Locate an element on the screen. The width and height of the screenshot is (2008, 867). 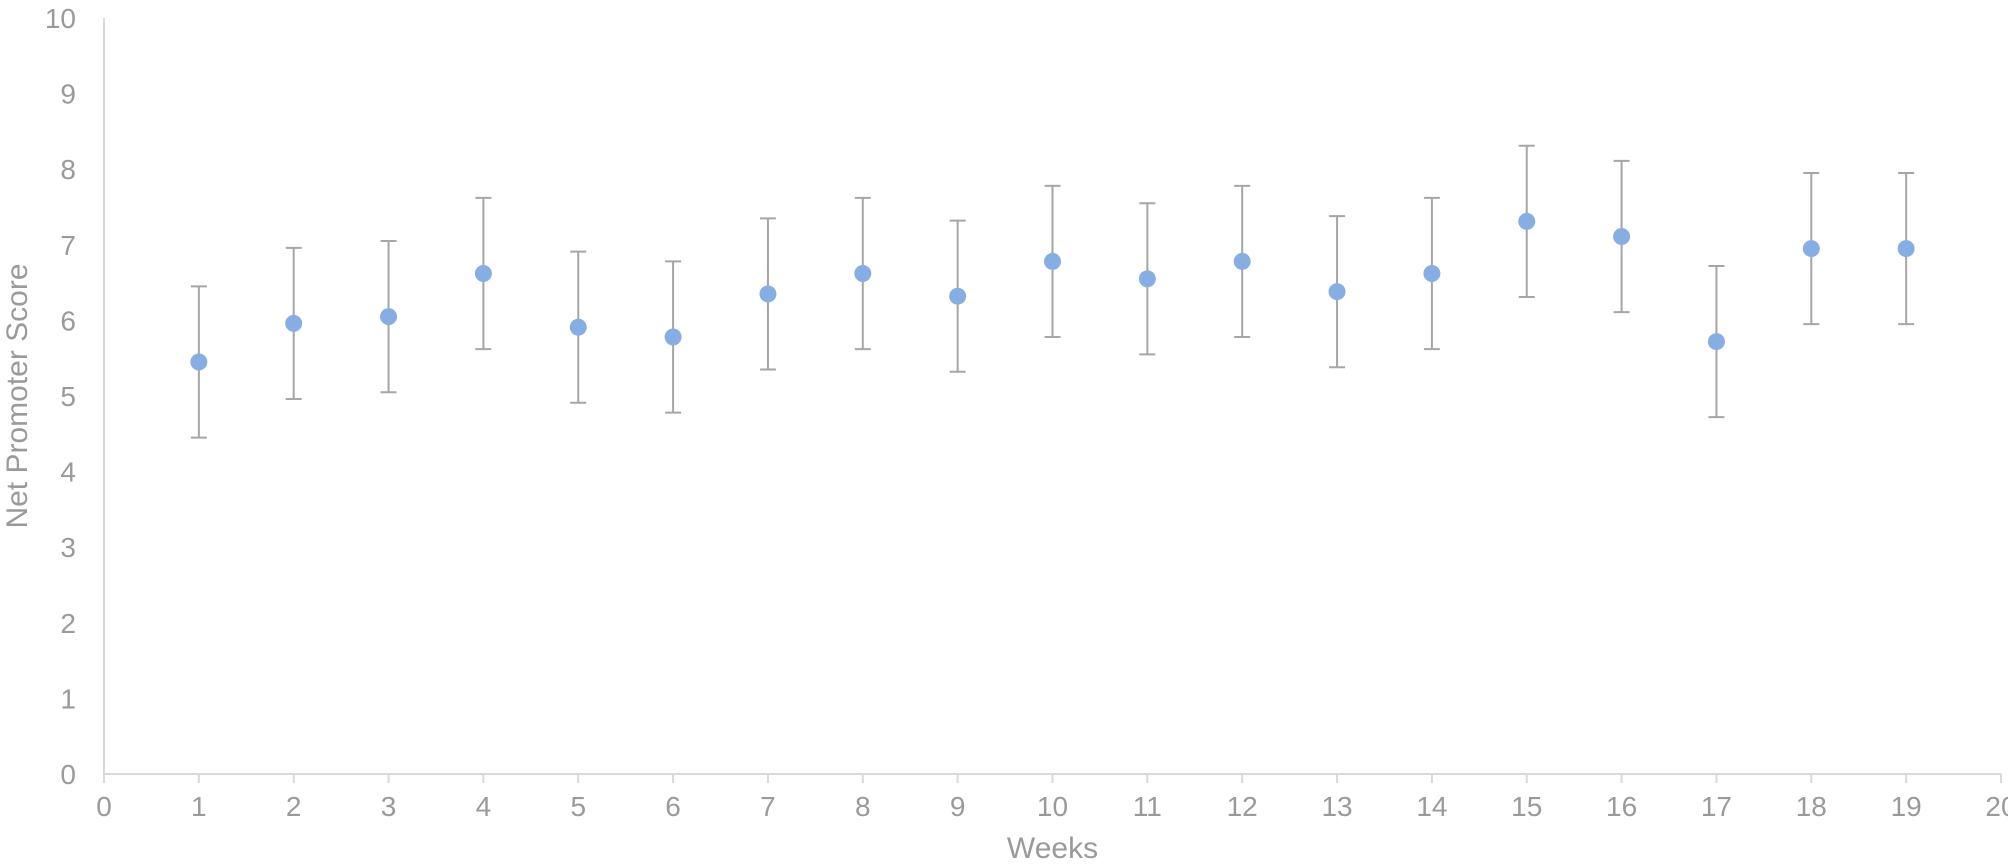
x-tick-label: 18 is located at coordinates (1811, 806).